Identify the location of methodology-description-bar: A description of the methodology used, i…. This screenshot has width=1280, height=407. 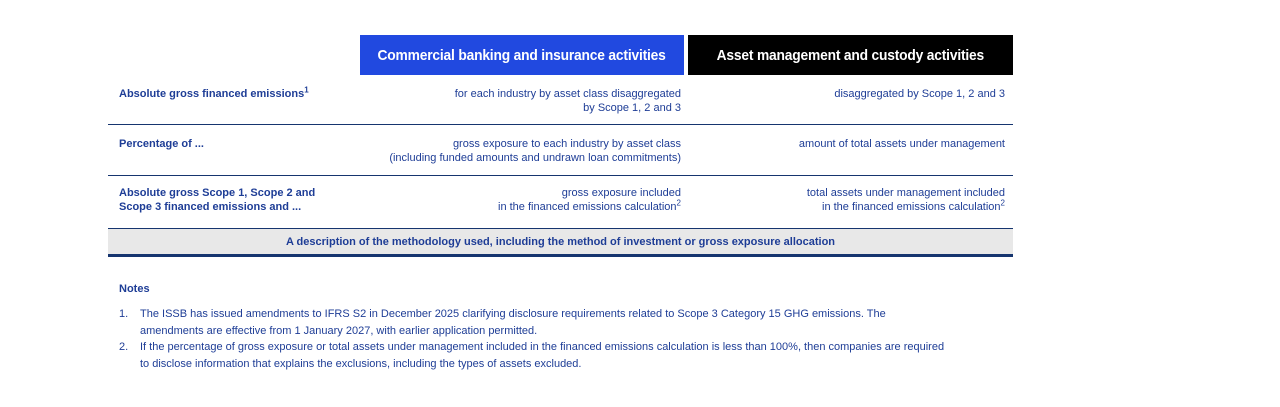
(560, 242).